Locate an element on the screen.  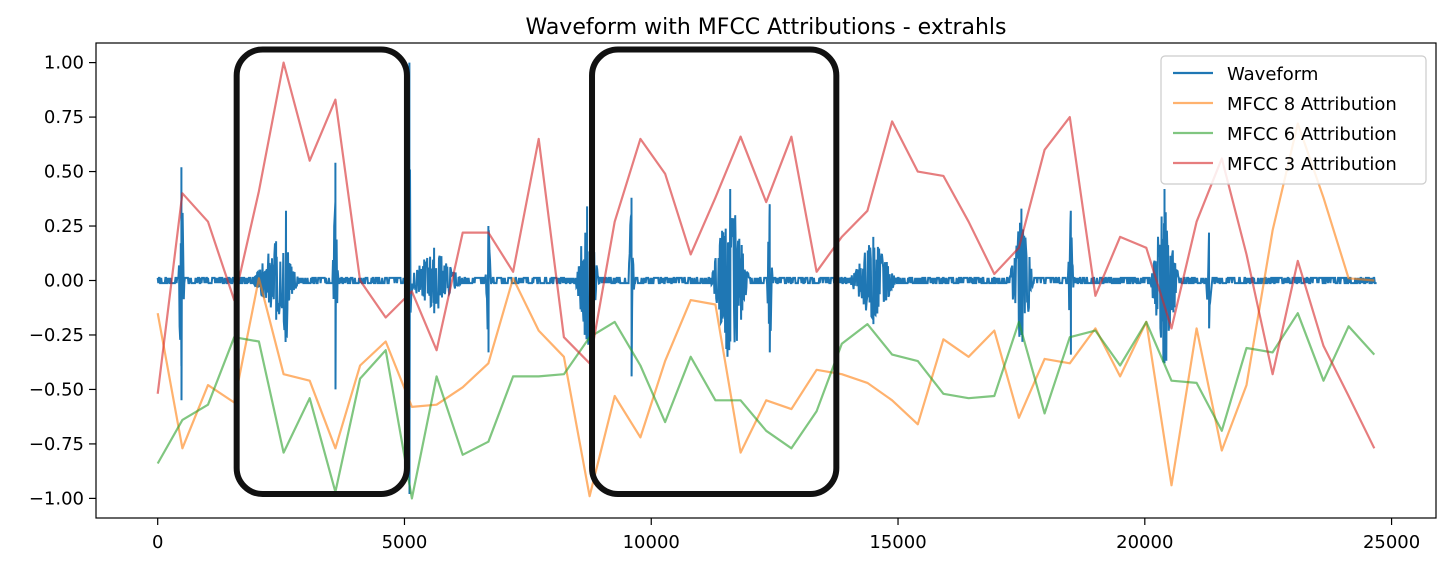
x-tick-label: 15000 is located at coordinates (897, 542).